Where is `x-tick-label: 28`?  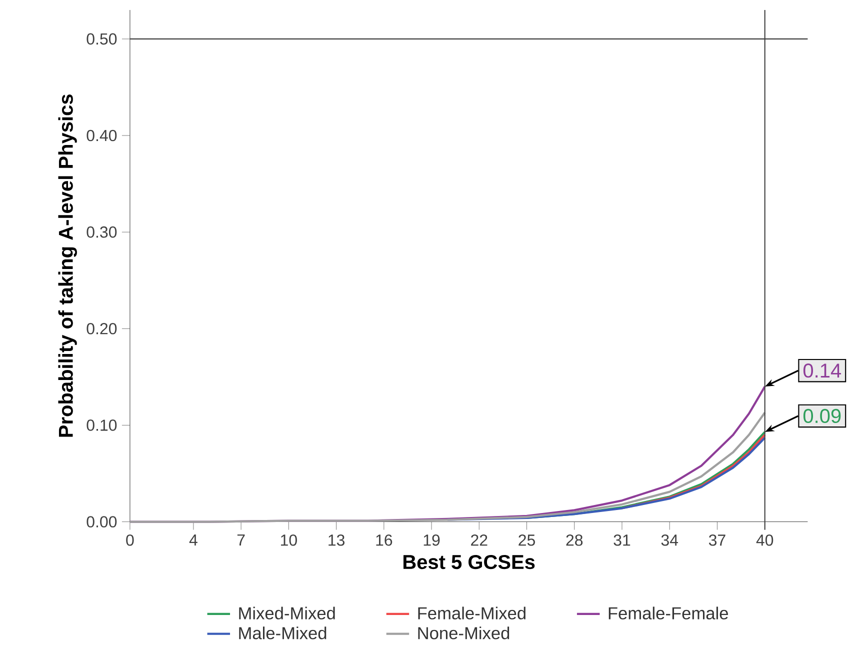
x-tick-label: 28 is located at coordinates (574, 540).